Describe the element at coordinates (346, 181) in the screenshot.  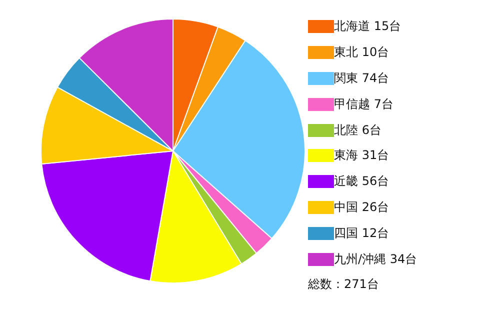
I see `legend-label: 近畿` at that location.